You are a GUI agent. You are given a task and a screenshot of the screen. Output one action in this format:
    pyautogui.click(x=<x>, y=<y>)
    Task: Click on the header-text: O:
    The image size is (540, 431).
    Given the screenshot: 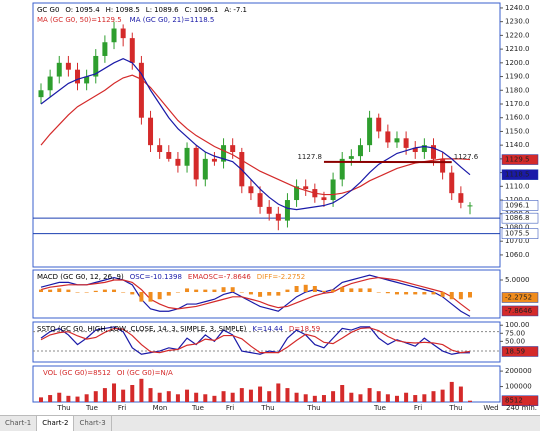 What is the action you would take?
    pyautogui.click(x=69, y=10)
    